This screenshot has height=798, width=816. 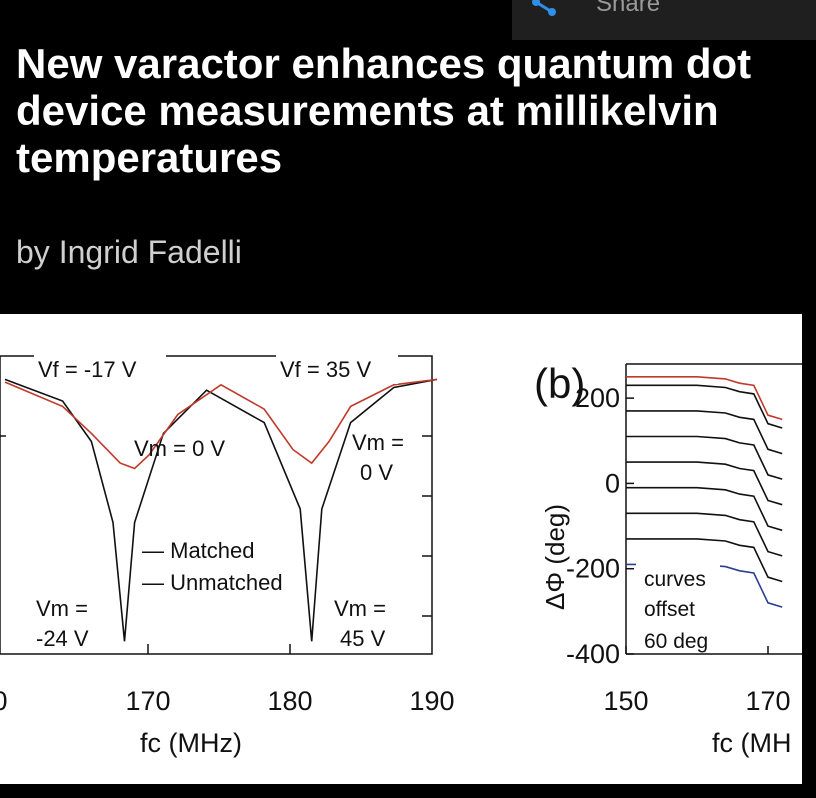 I want to click on share-icon, so click(x=544, y=9).